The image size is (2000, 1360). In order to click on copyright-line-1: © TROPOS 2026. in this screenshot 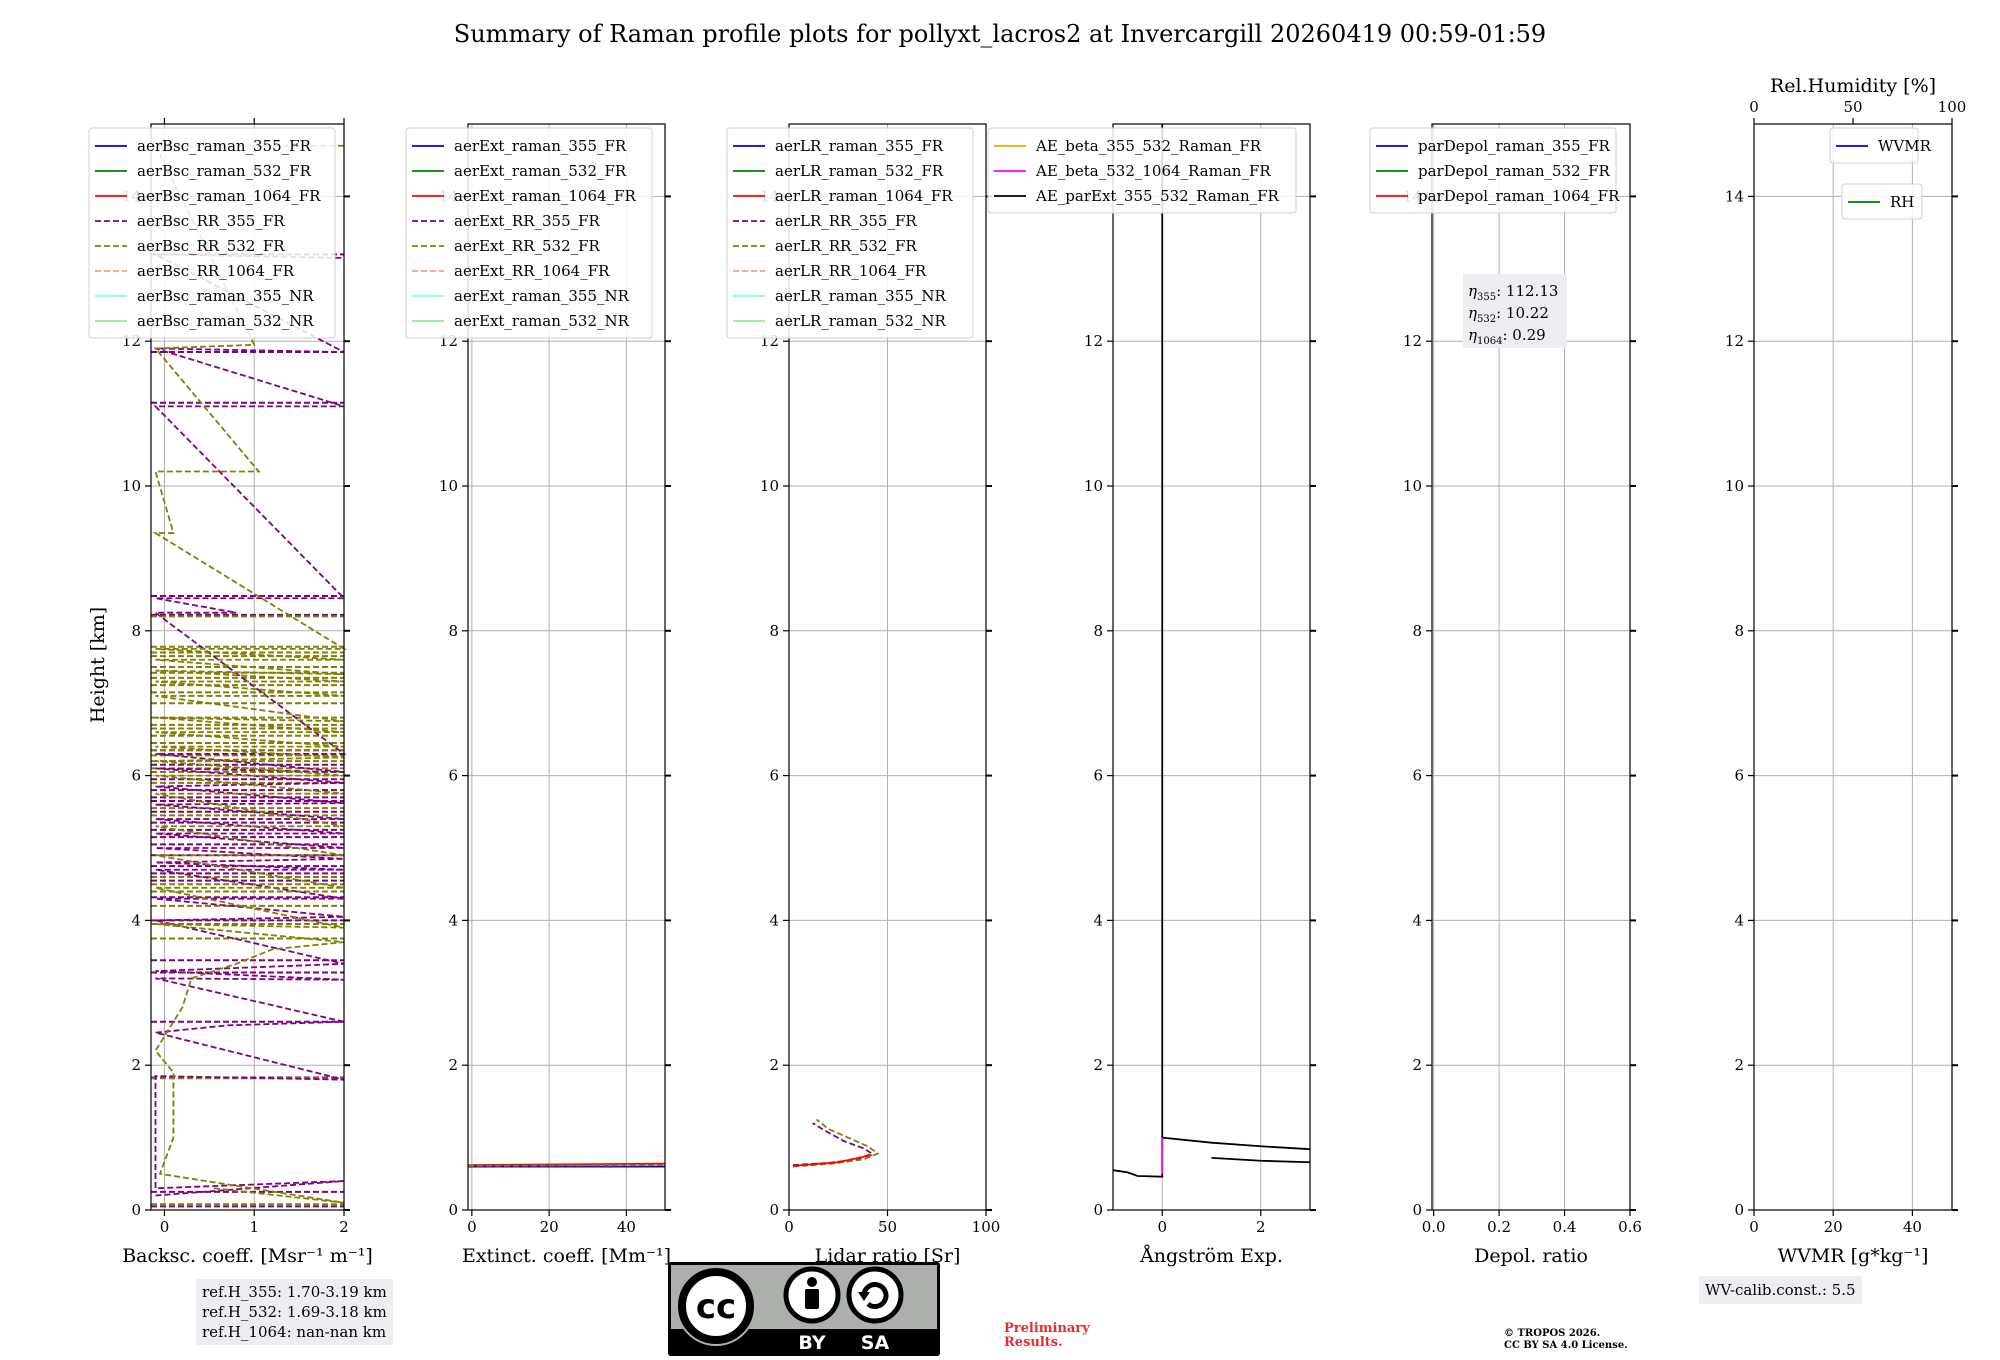, I will do `click(1552, 1333)`.